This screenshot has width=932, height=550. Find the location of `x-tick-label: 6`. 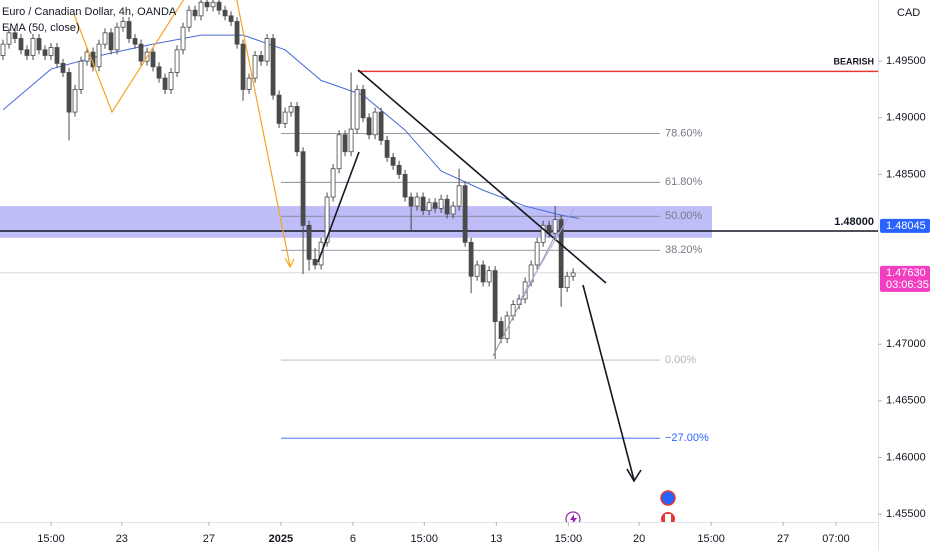

x-tick-label: 6 is located at coordinates (353, 539).